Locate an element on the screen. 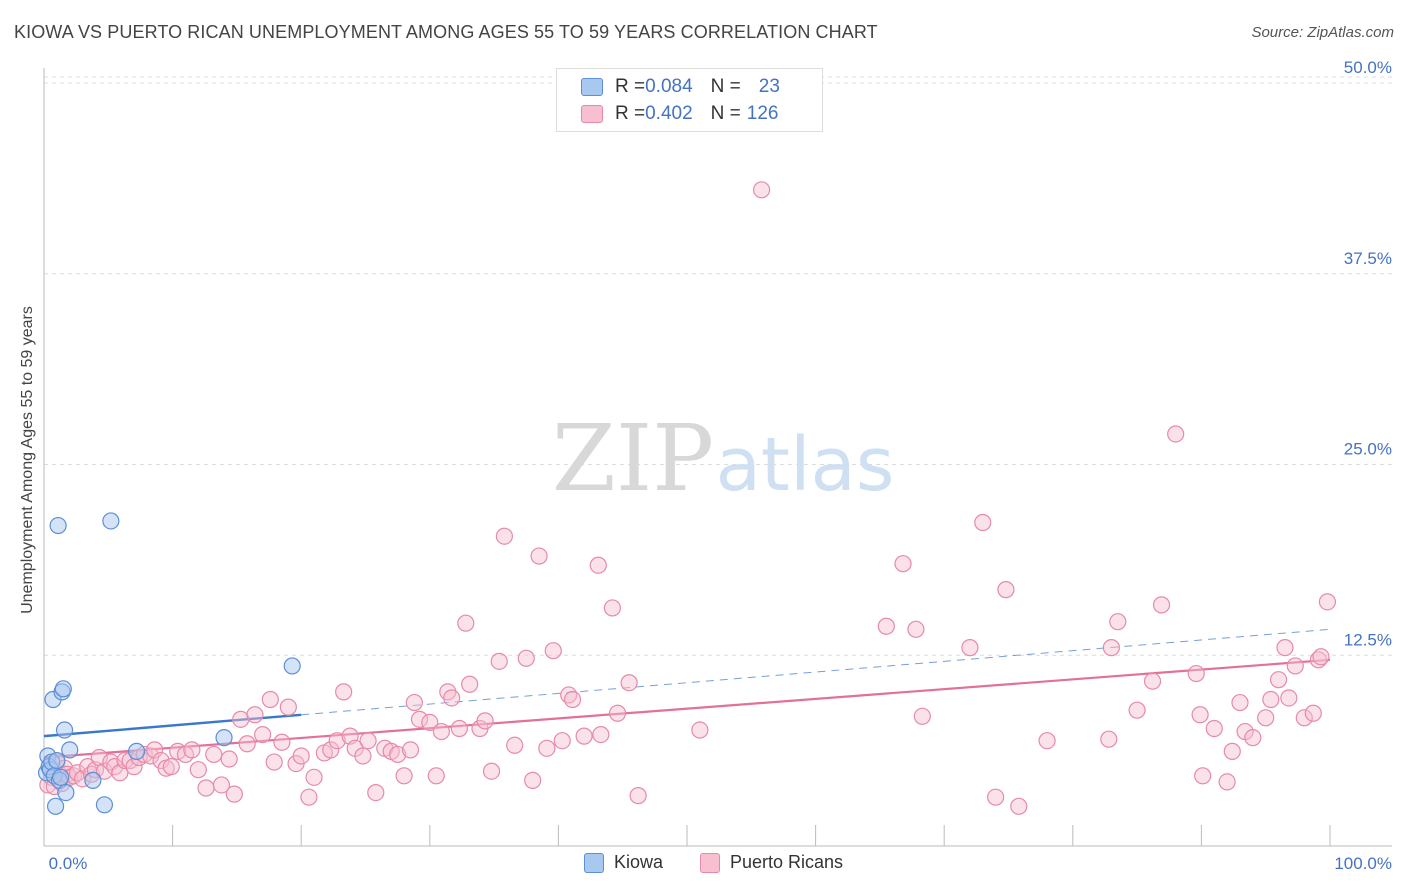 The height and width of the screenshot is (892, 1406). kiowa-trend-extension is located at coordinates (816, 672).